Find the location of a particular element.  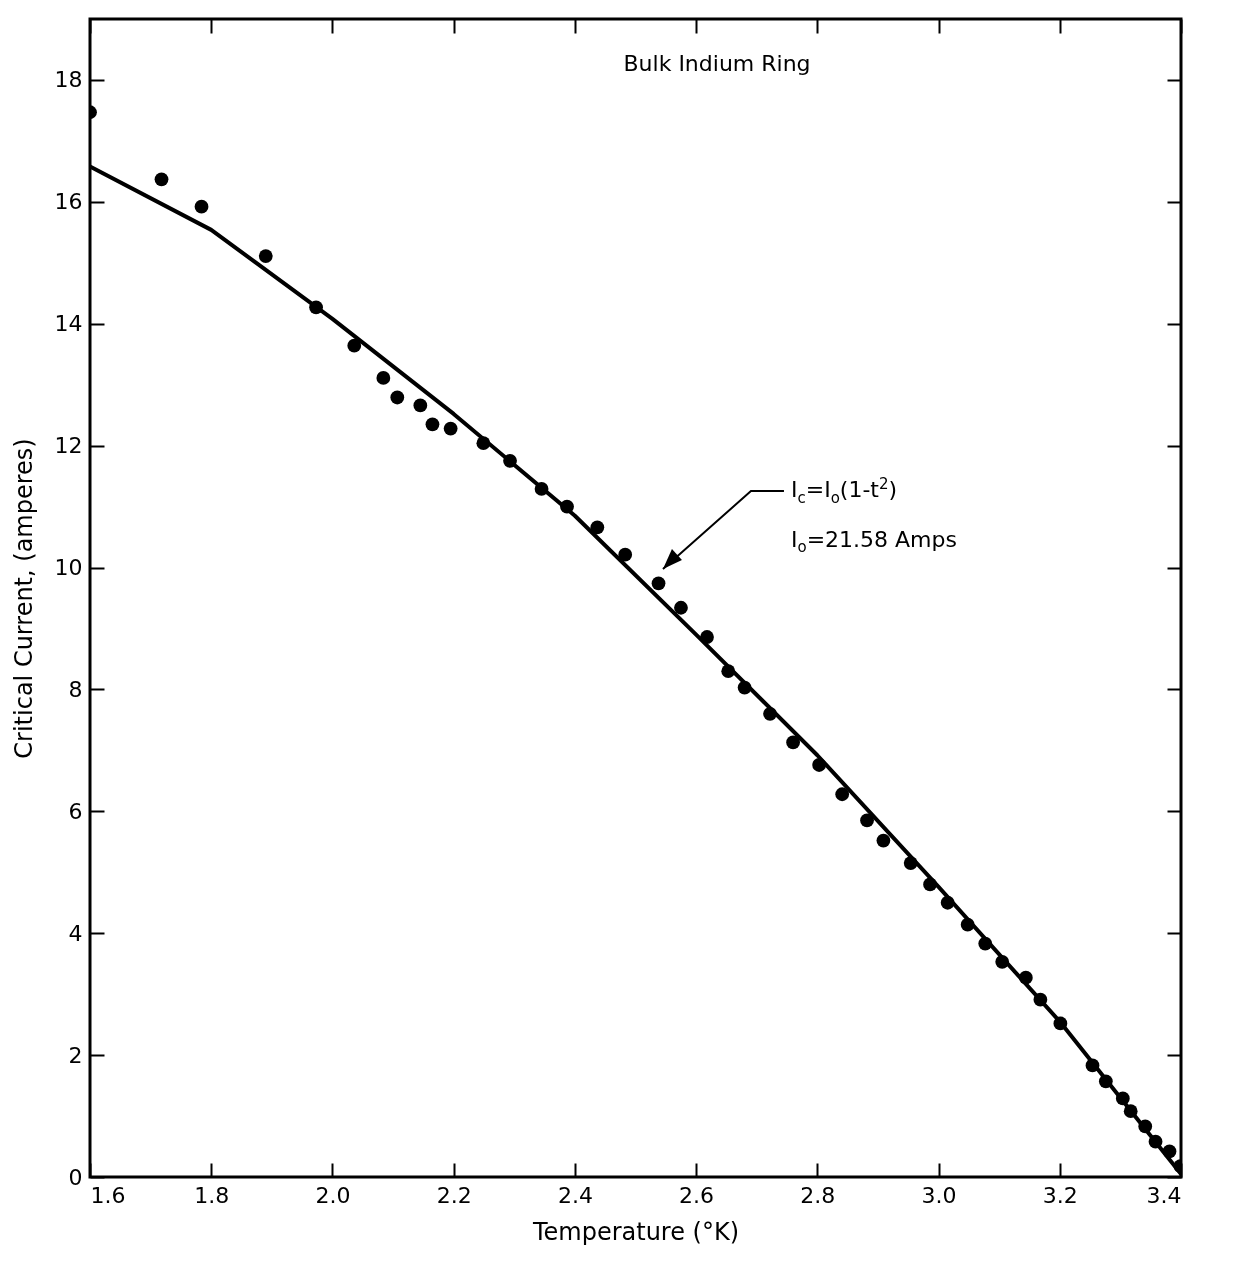

annotation: I$_{o}$=21.58 Amps is located at coordinates (873, 542).